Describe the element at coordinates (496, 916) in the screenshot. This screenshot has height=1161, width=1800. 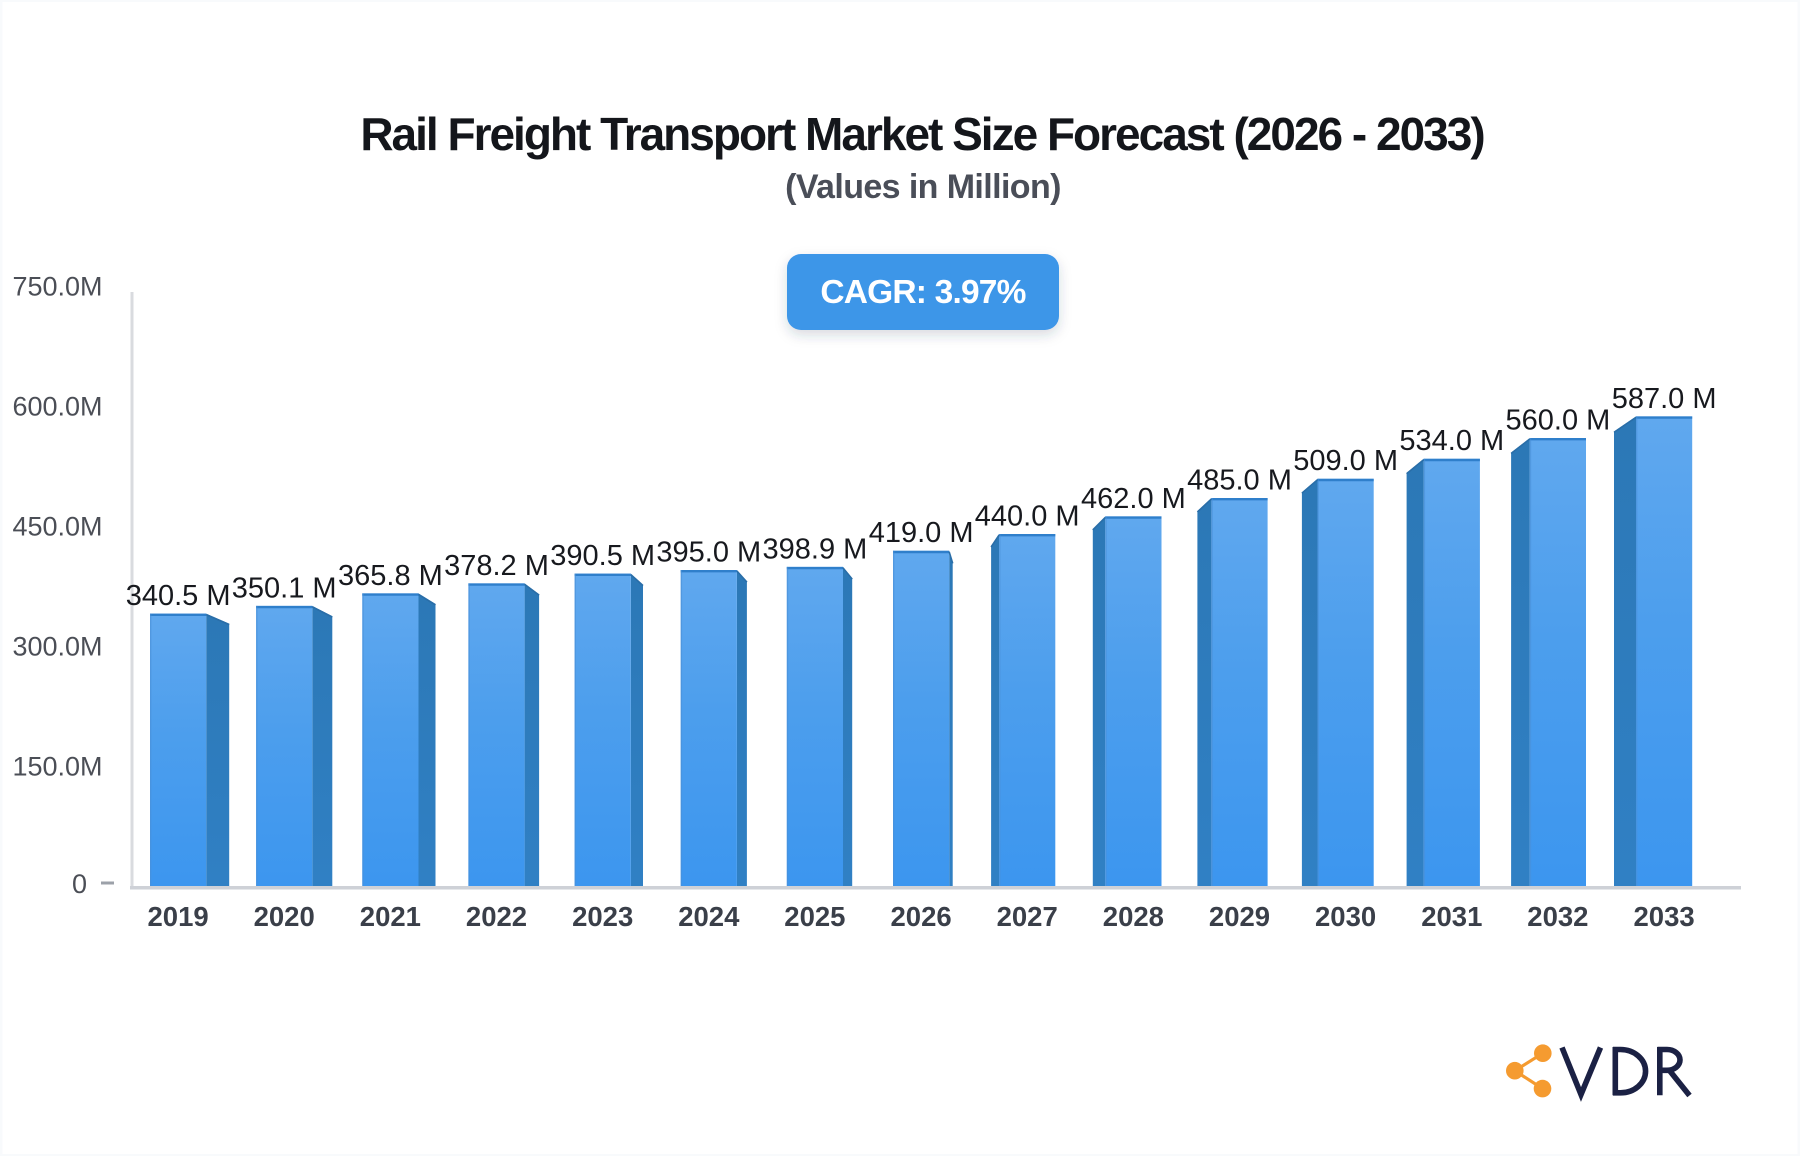
I see `svg-text: 2022` at that location.